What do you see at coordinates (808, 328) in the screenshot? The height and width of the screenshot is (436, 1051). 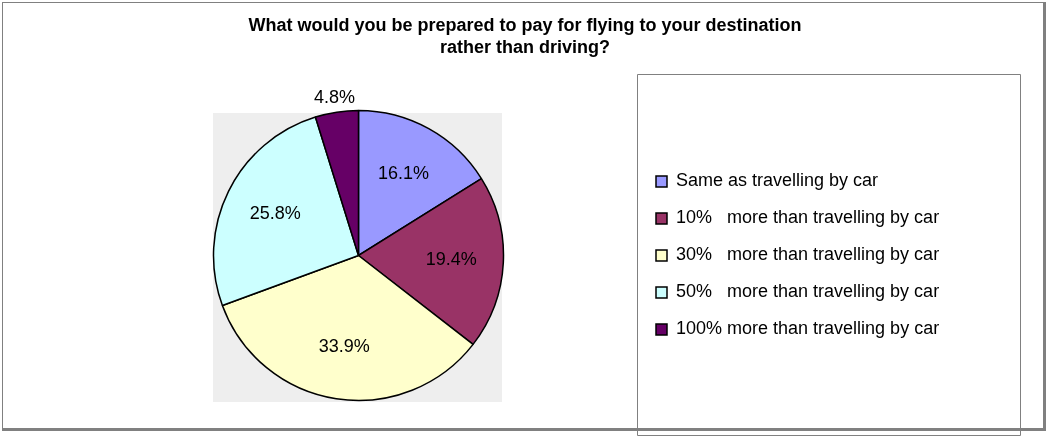 I see `legend-label: 100% more than travelling by car` at bounding box center [808, 328].